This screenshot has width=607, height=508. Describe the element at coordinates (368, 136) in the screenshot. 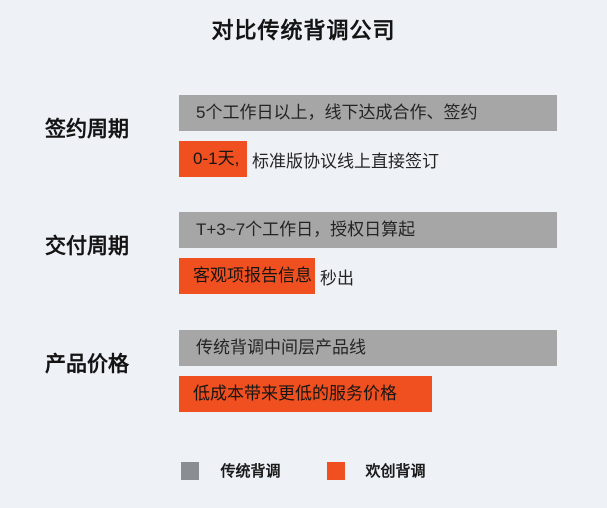

I see `row-bars: 5个工作日以上，线下达成合作、签约 0-1天, 标准版协议线上直接签订` at that location.